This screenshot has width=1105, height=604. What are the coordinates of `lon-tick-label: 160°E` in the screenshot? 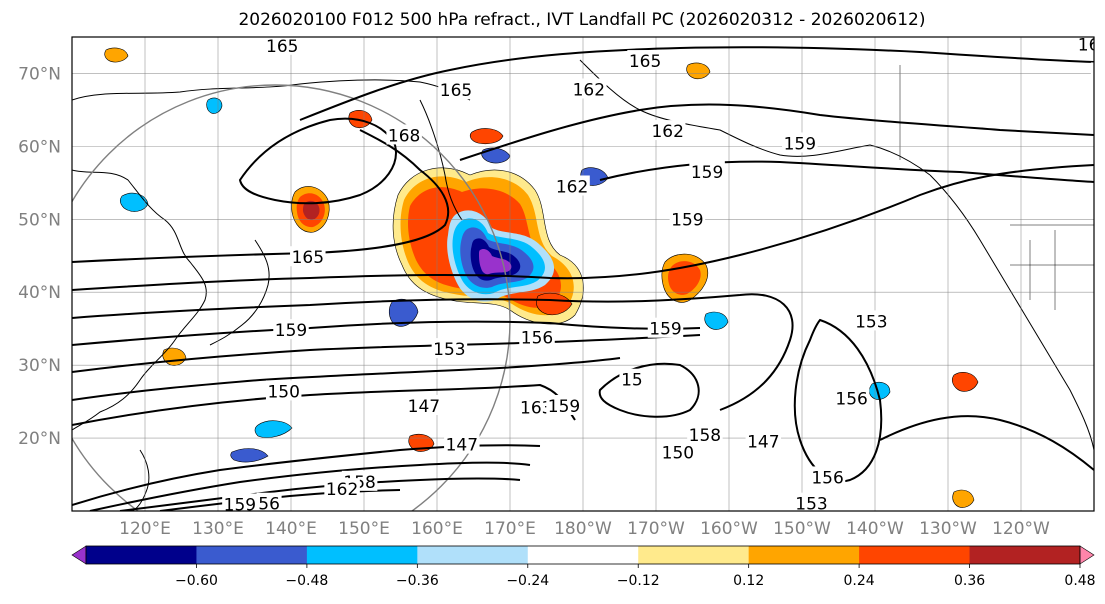 It's located at (437, 529).